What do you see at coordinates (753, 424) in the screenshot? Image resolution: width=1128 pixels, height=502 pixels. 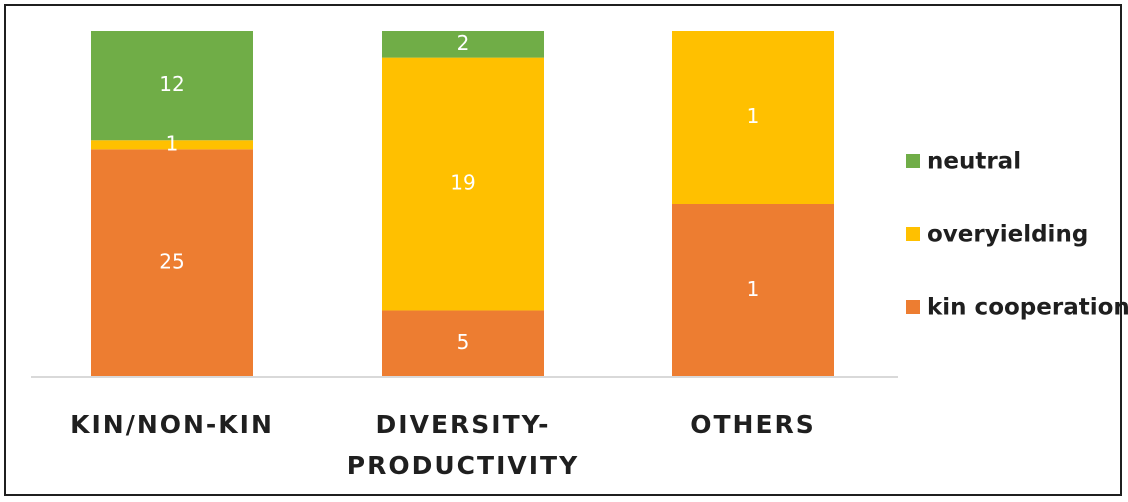 I see `x-tick-label-2: OTHERS` at bounding box center [753, 424].